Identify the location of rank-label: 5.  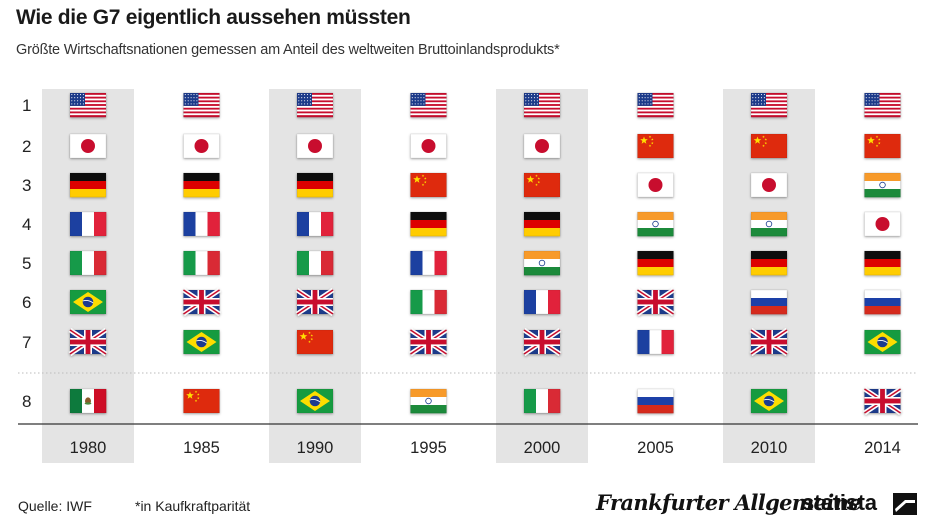
(26, 263).